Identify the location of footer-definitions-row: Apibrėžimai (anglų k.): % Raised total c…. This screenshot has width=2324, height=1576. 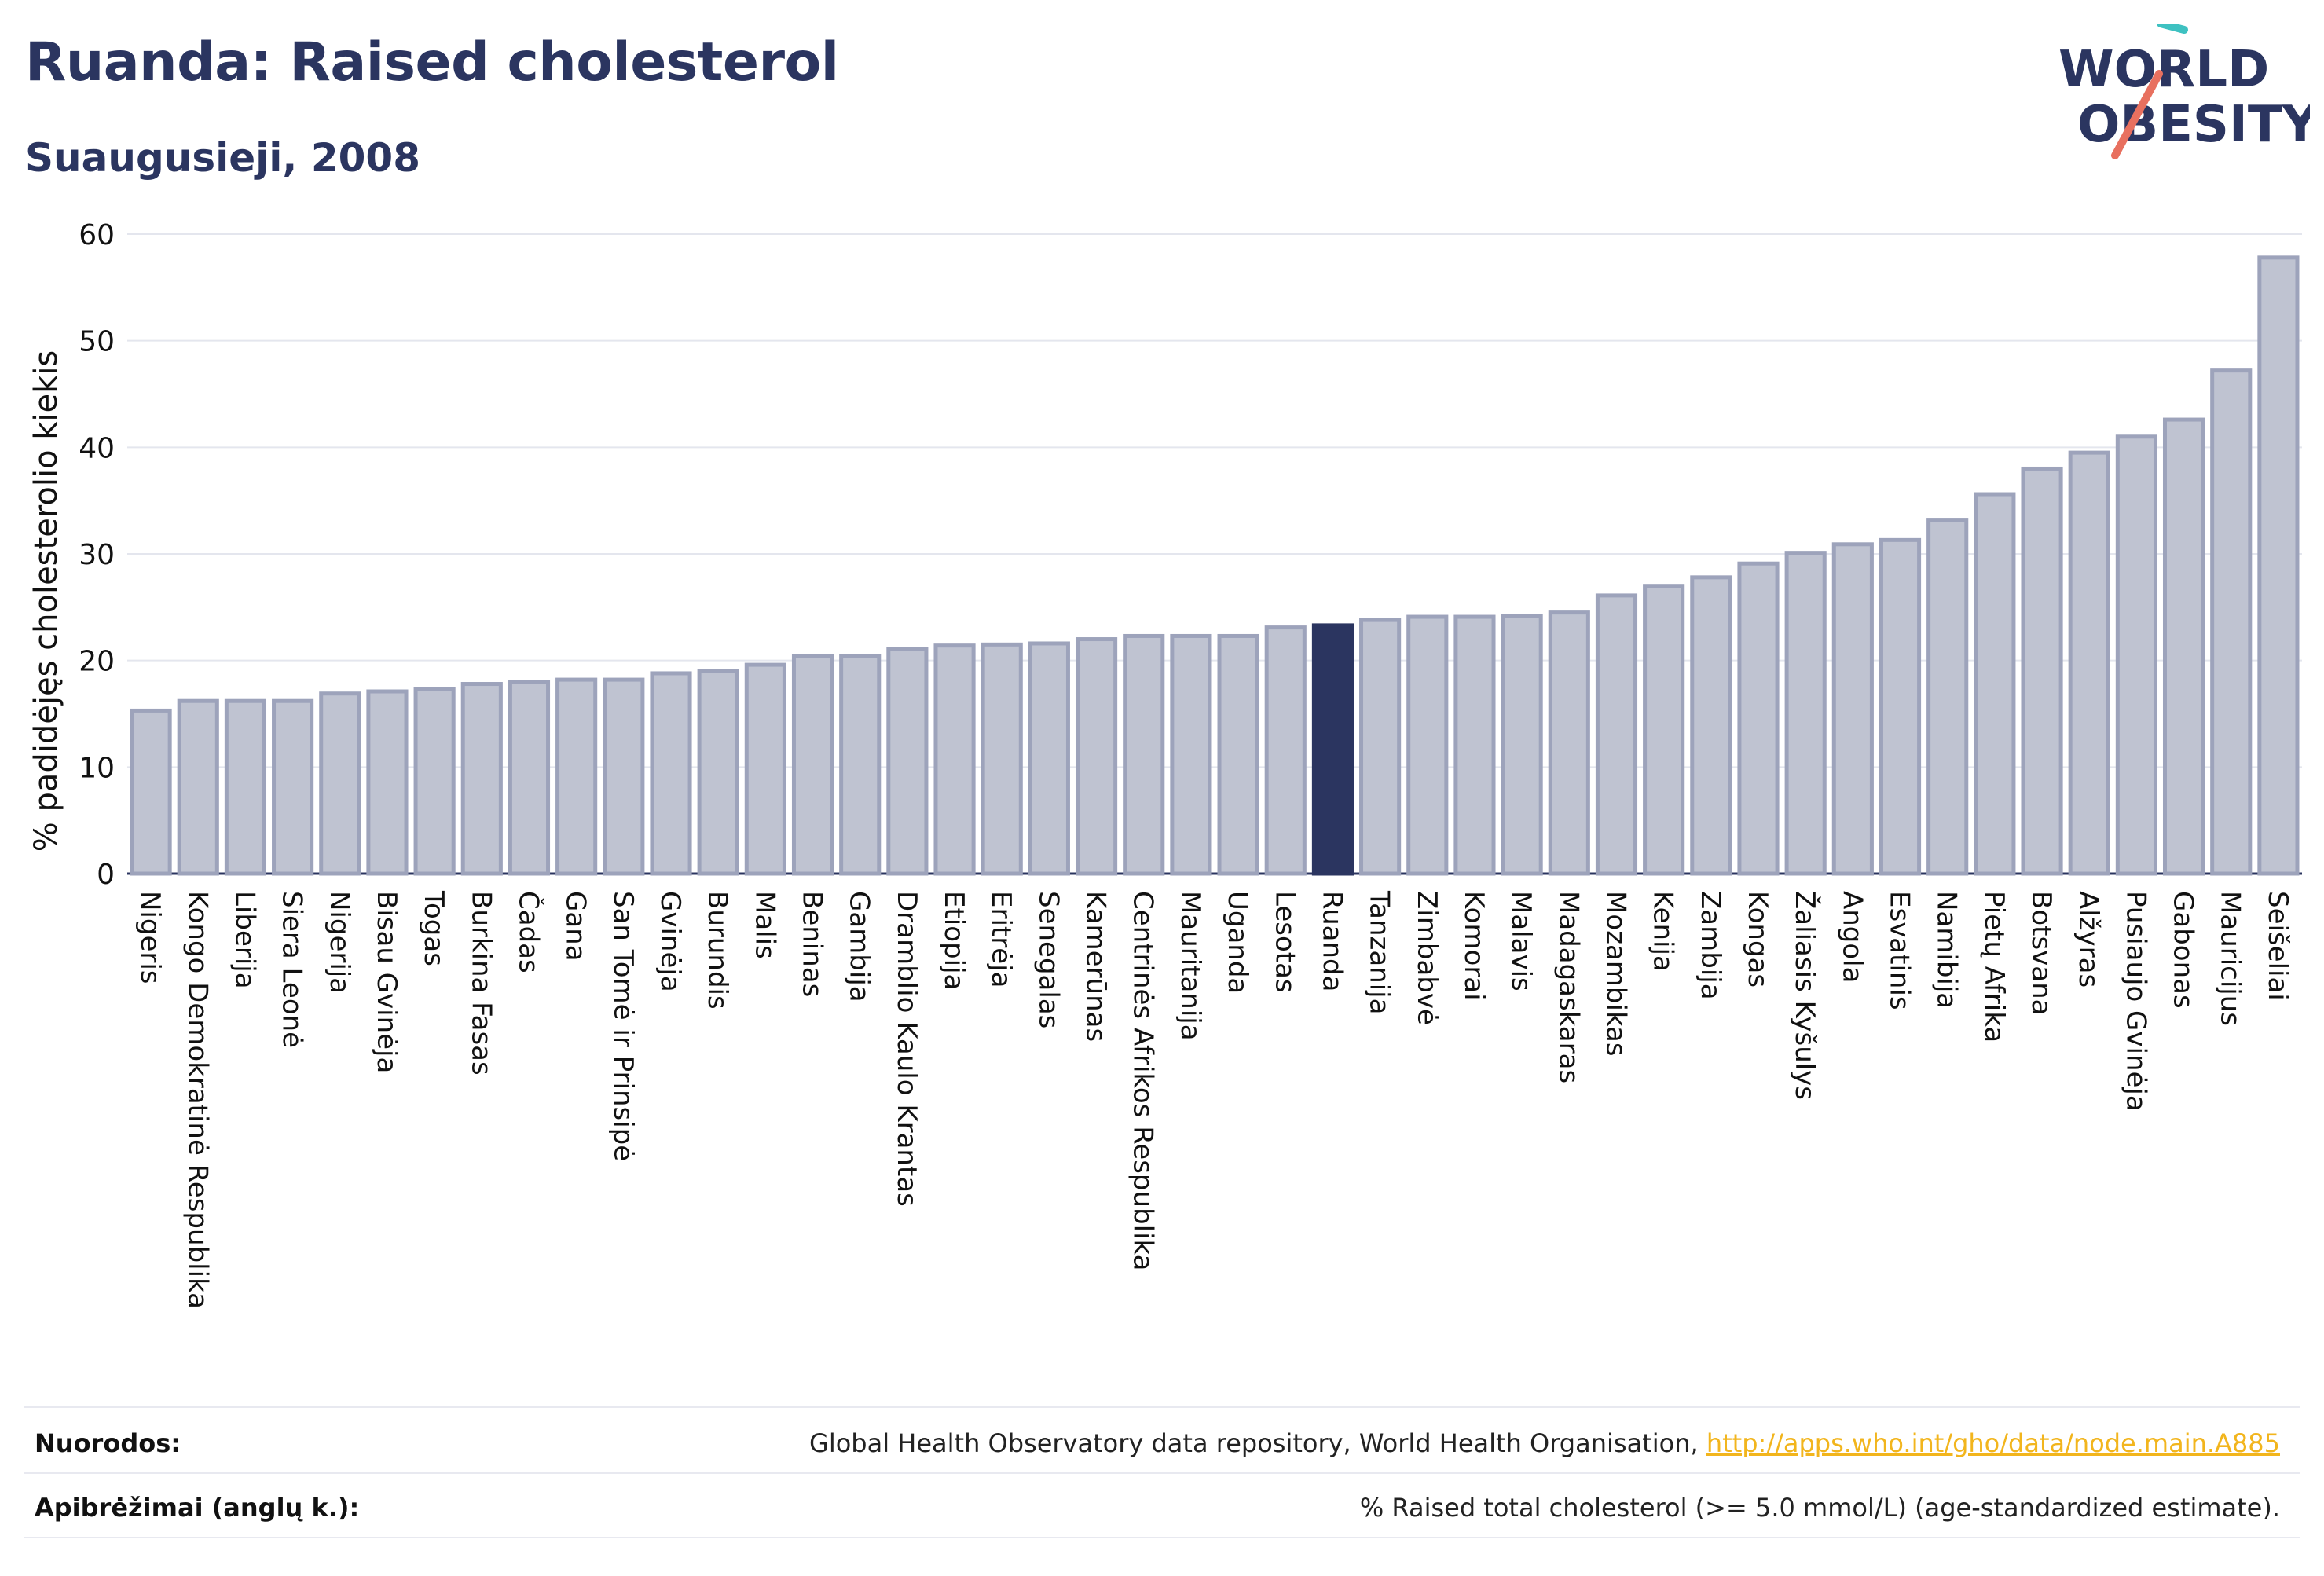
(1157, 1507).